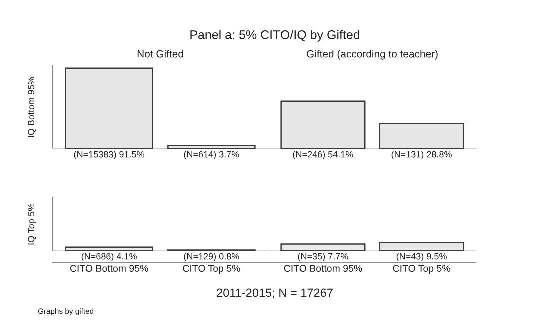  I want to click on chart-title: Not Gifted, so click(161, 54).